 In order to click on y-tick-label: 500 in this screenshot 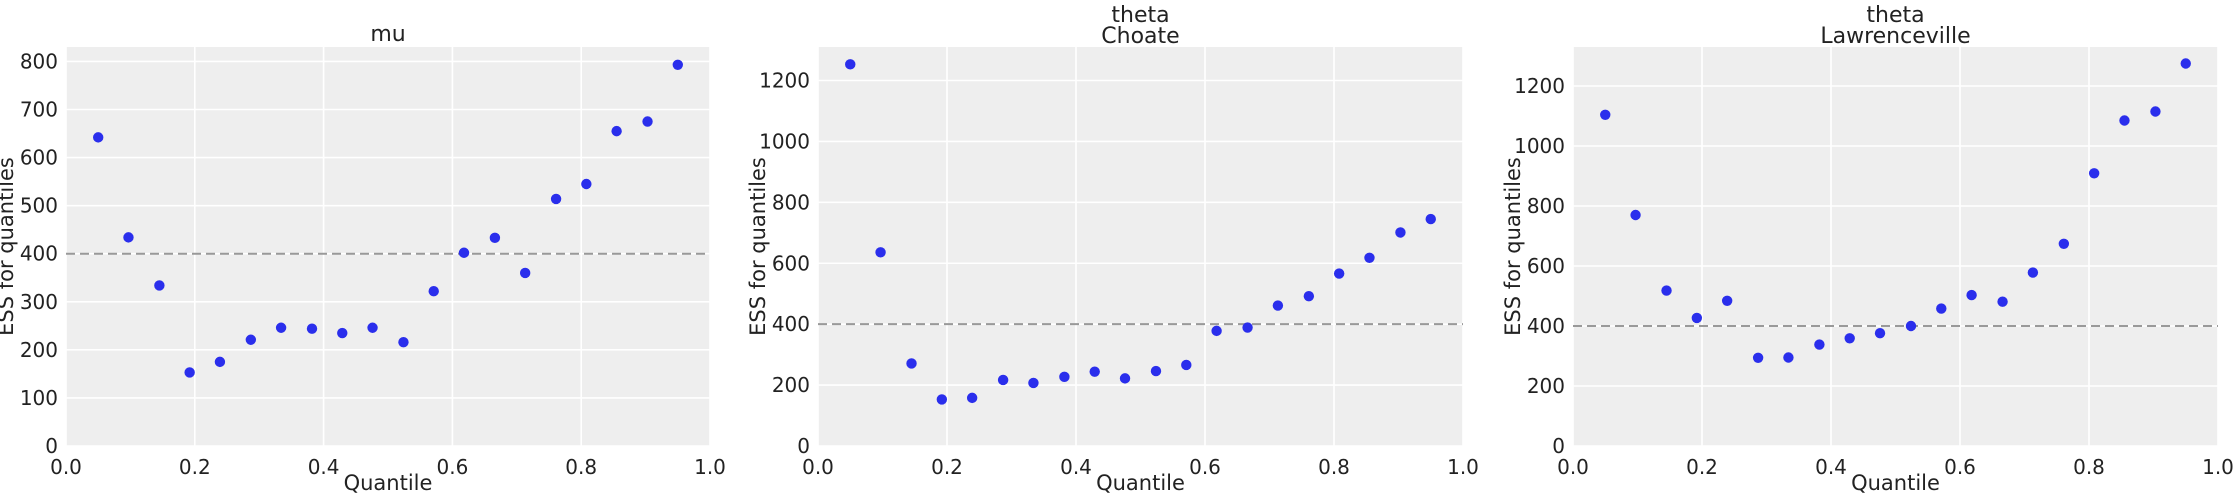, I will do `click(39, 206)`.